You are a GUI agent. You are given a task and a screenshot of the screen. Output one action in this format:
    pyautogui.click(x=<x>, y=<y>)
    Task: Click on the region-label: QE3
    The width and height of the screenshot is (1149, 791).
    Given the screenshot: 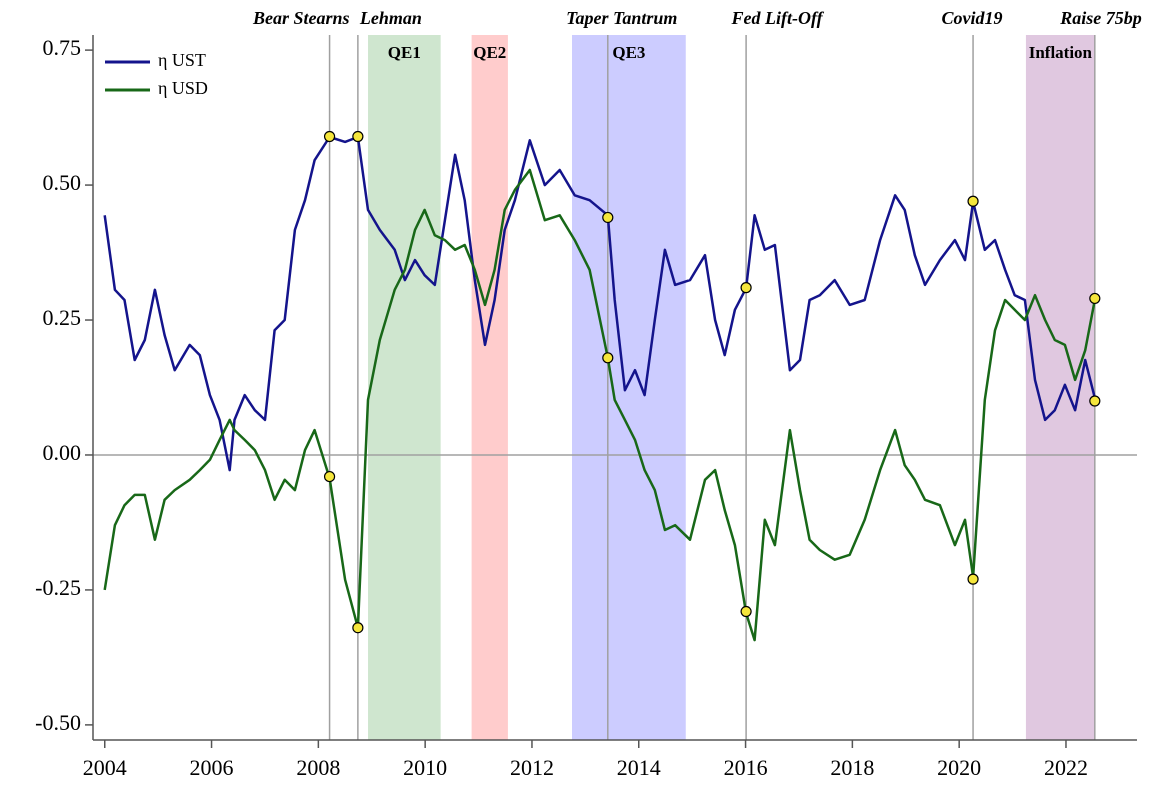 What is the action you would take?
    pyautogui.click(x=628, y=52)
    